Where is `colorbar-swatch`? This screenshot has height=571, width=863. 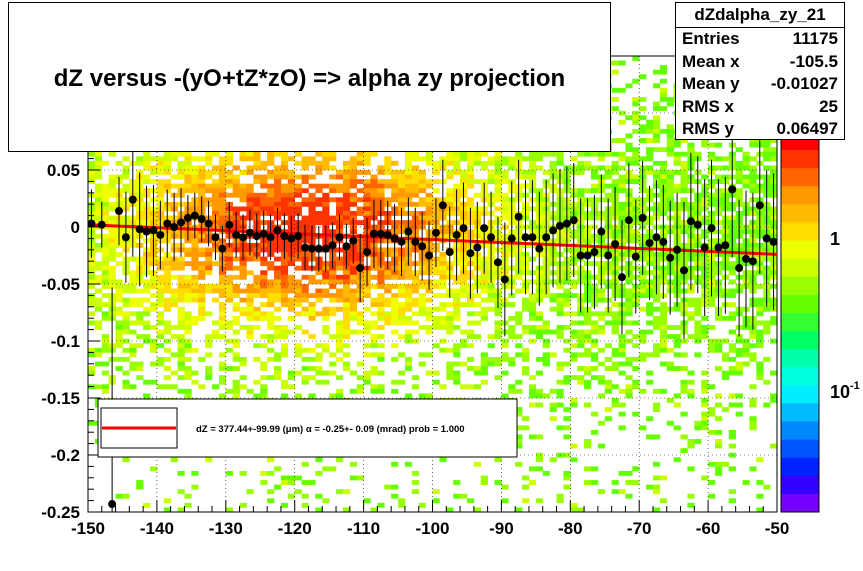
colorbar-swatch is located at coordinates (800, 503).